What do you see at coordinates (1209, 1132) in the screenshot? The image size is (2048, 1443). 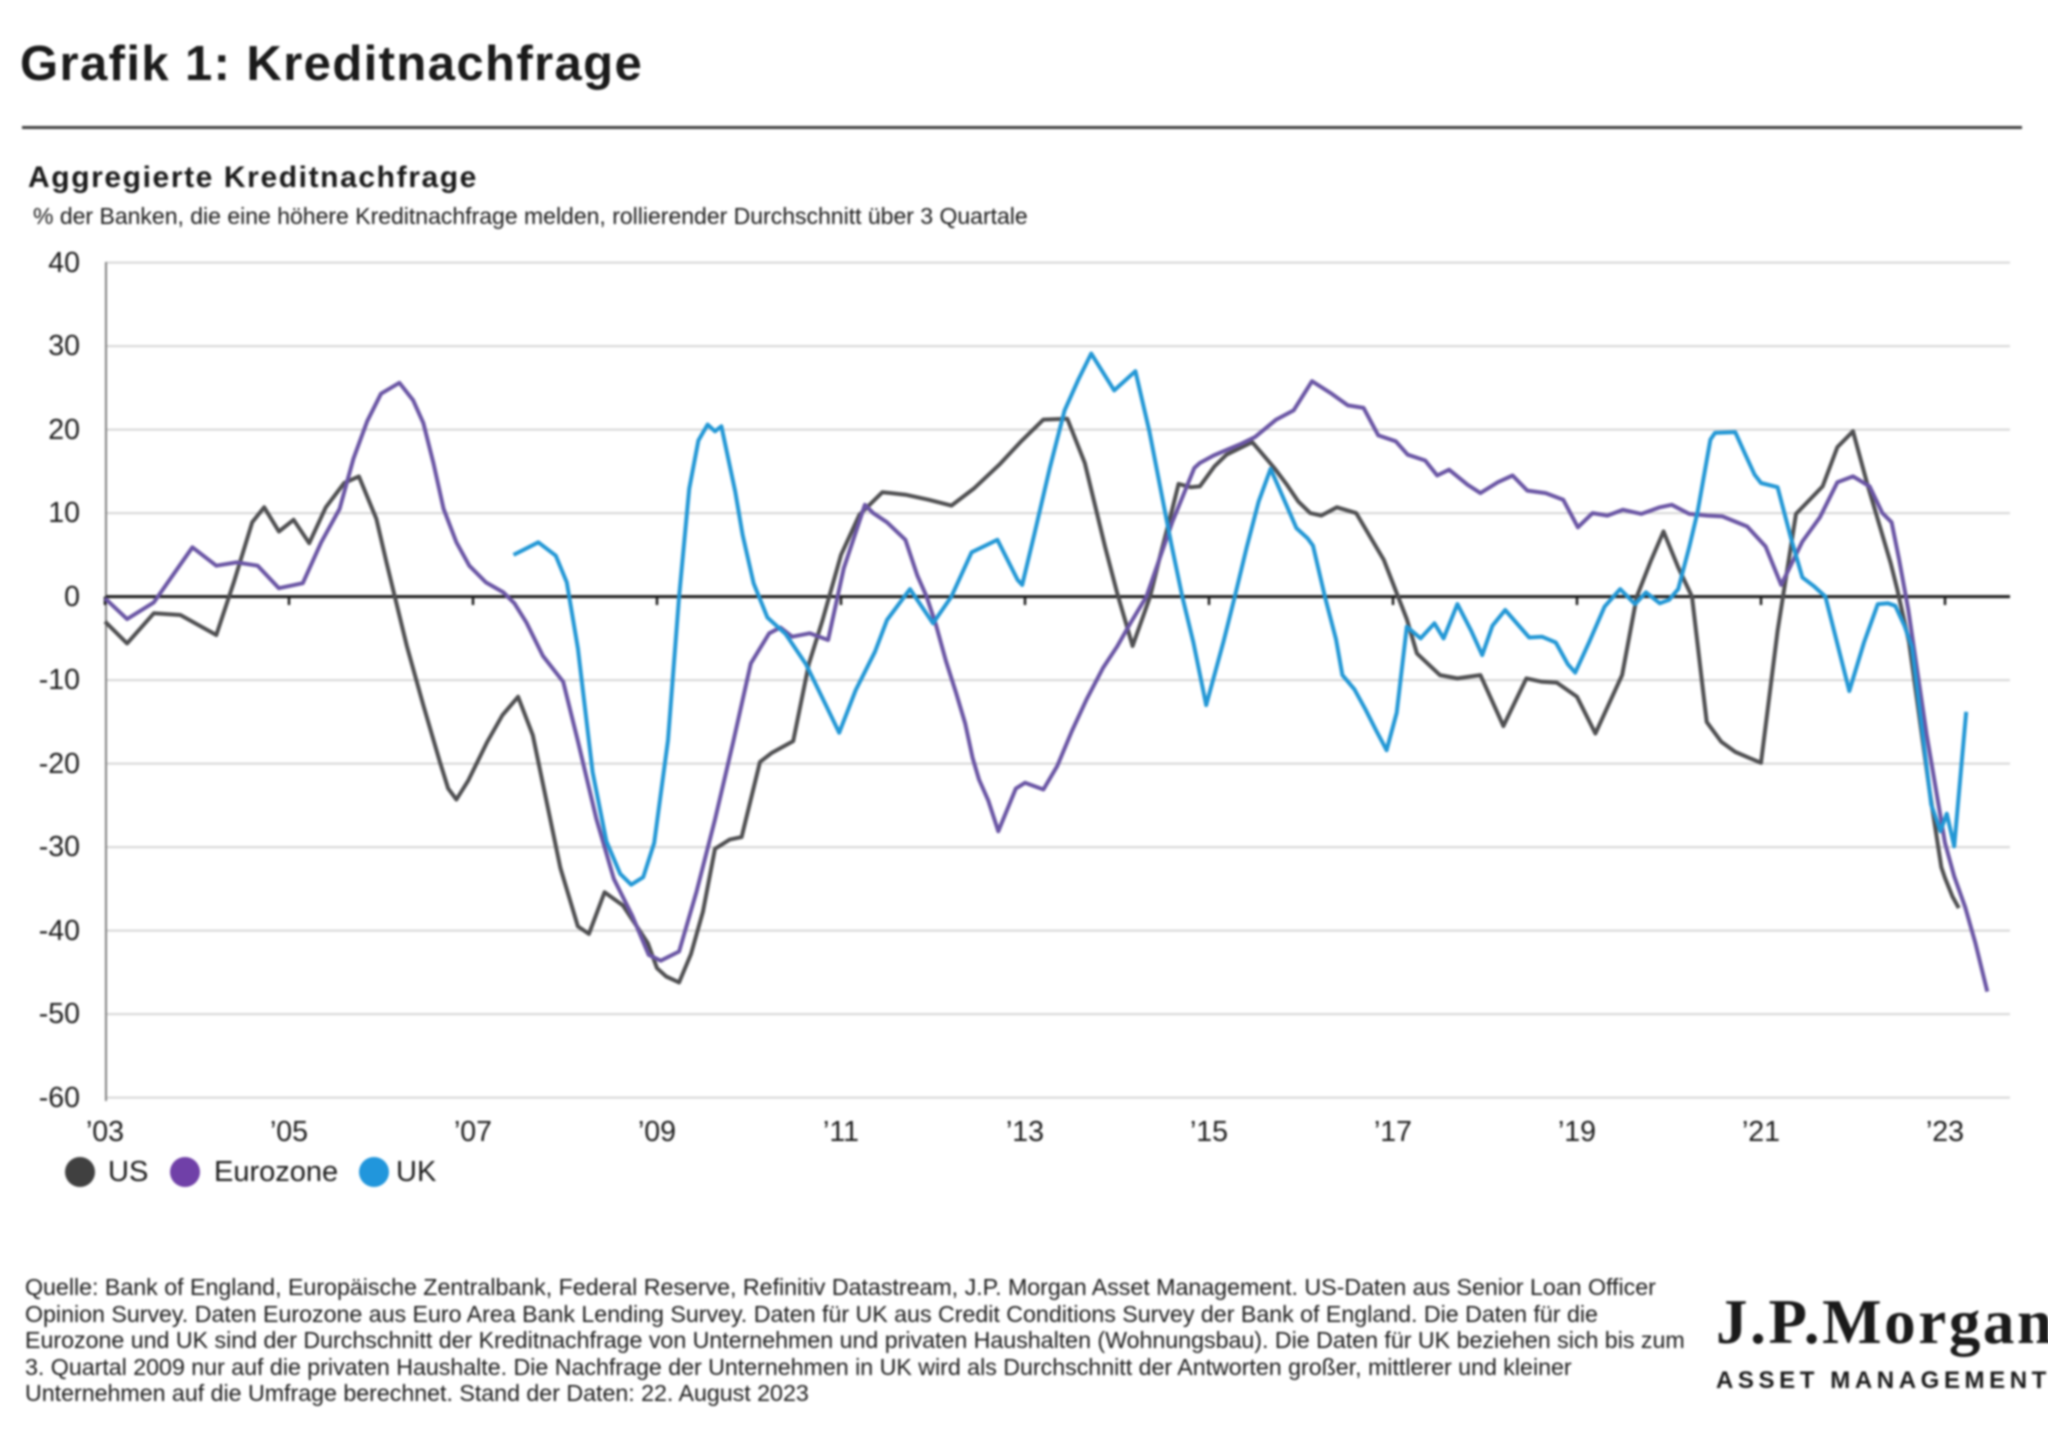 I see `svg-text: ’15` at bounding box center [1209, 1132].